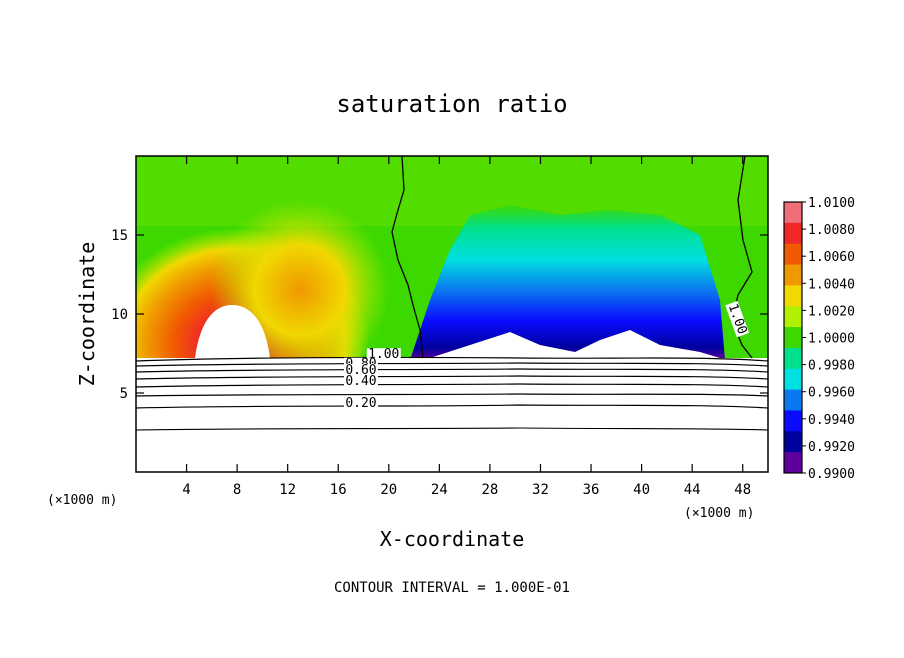 Image resolution: width=904 pixels, height=658 pixels. What do you see at coordinates (831, 447) in the screenshot?
I see `colorbar-label: 0.9920` at bounding box center [831, 447].